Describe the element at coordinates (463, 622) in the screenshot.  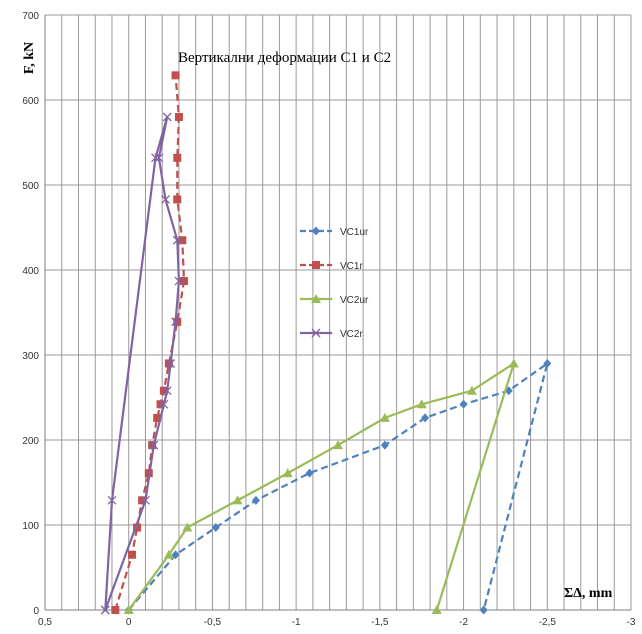
I see `x-tick-label: -2` at that location.